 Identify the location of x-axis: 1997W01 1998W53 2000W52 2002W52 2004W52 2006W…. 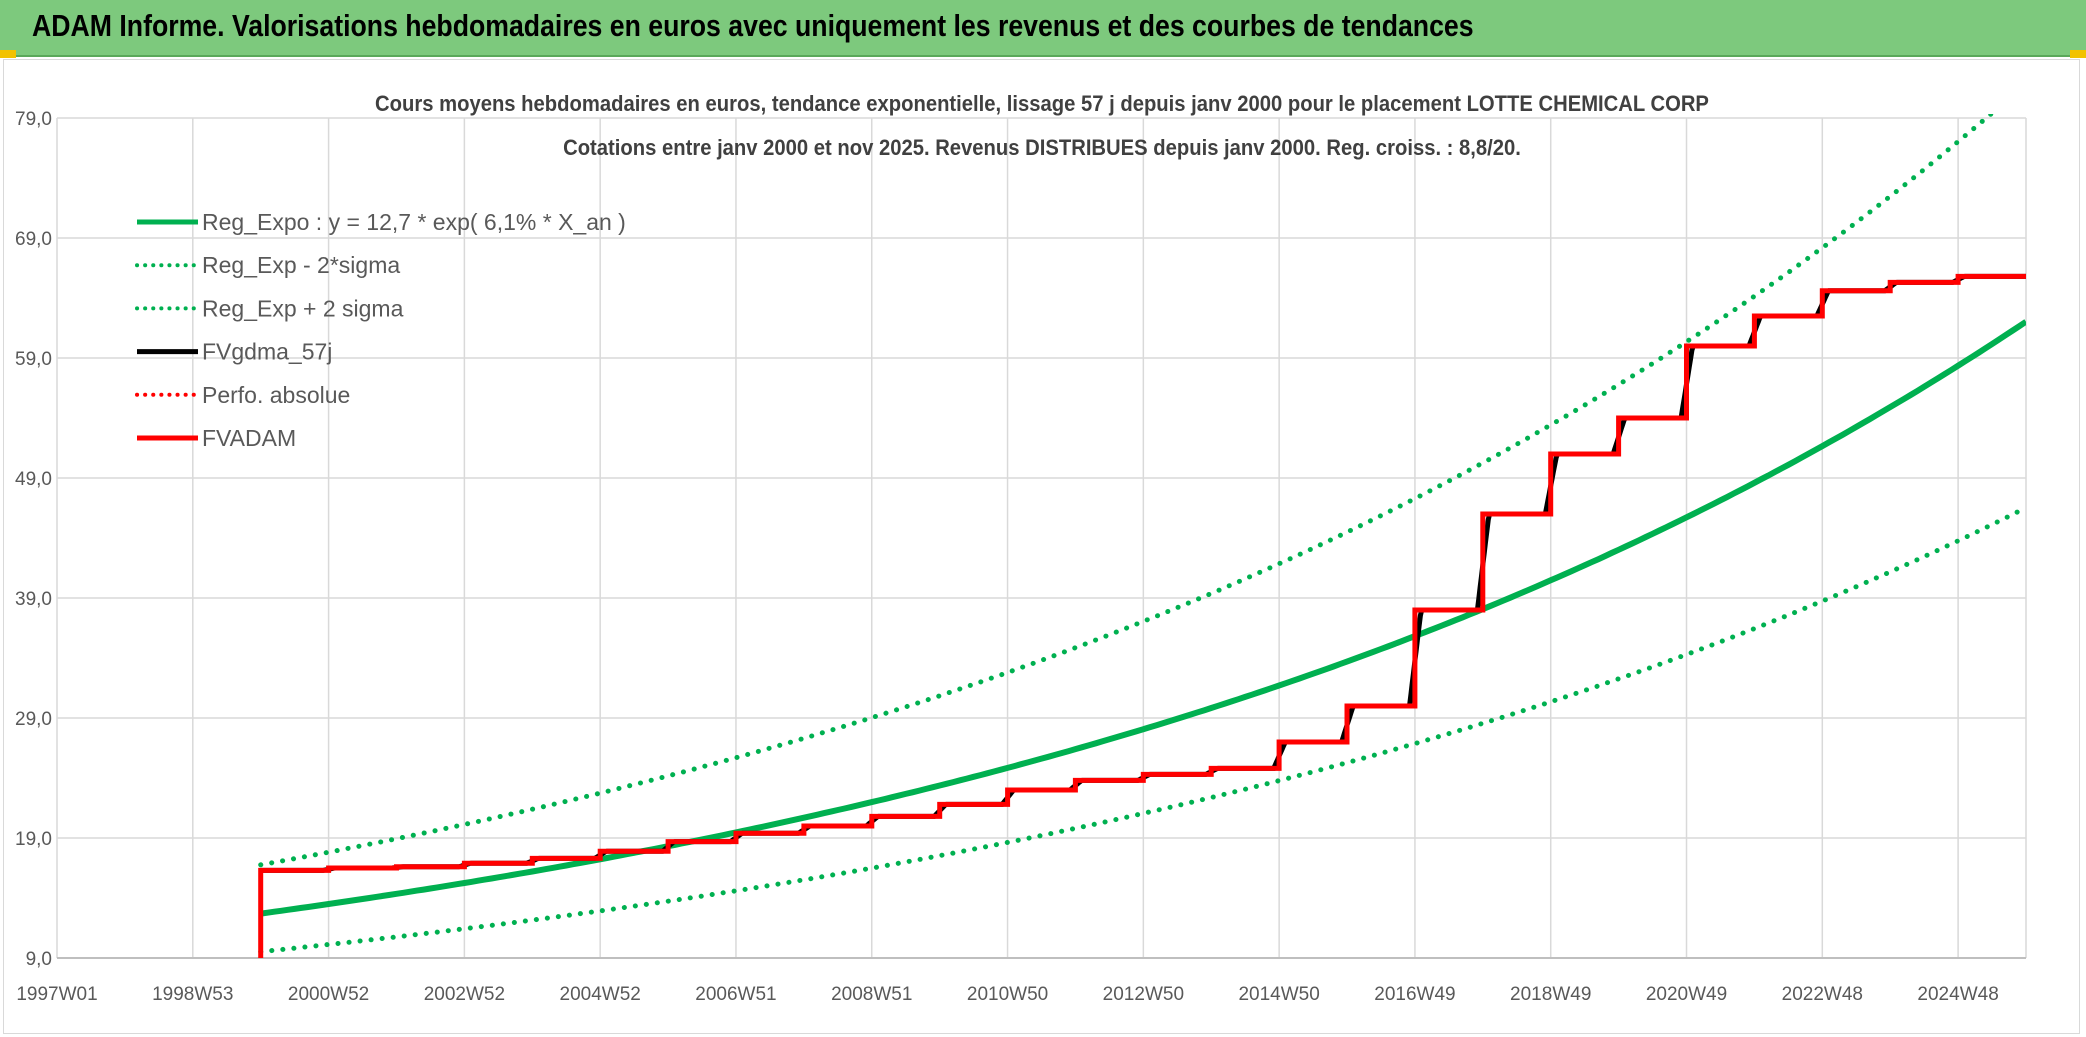
(1021, 981).